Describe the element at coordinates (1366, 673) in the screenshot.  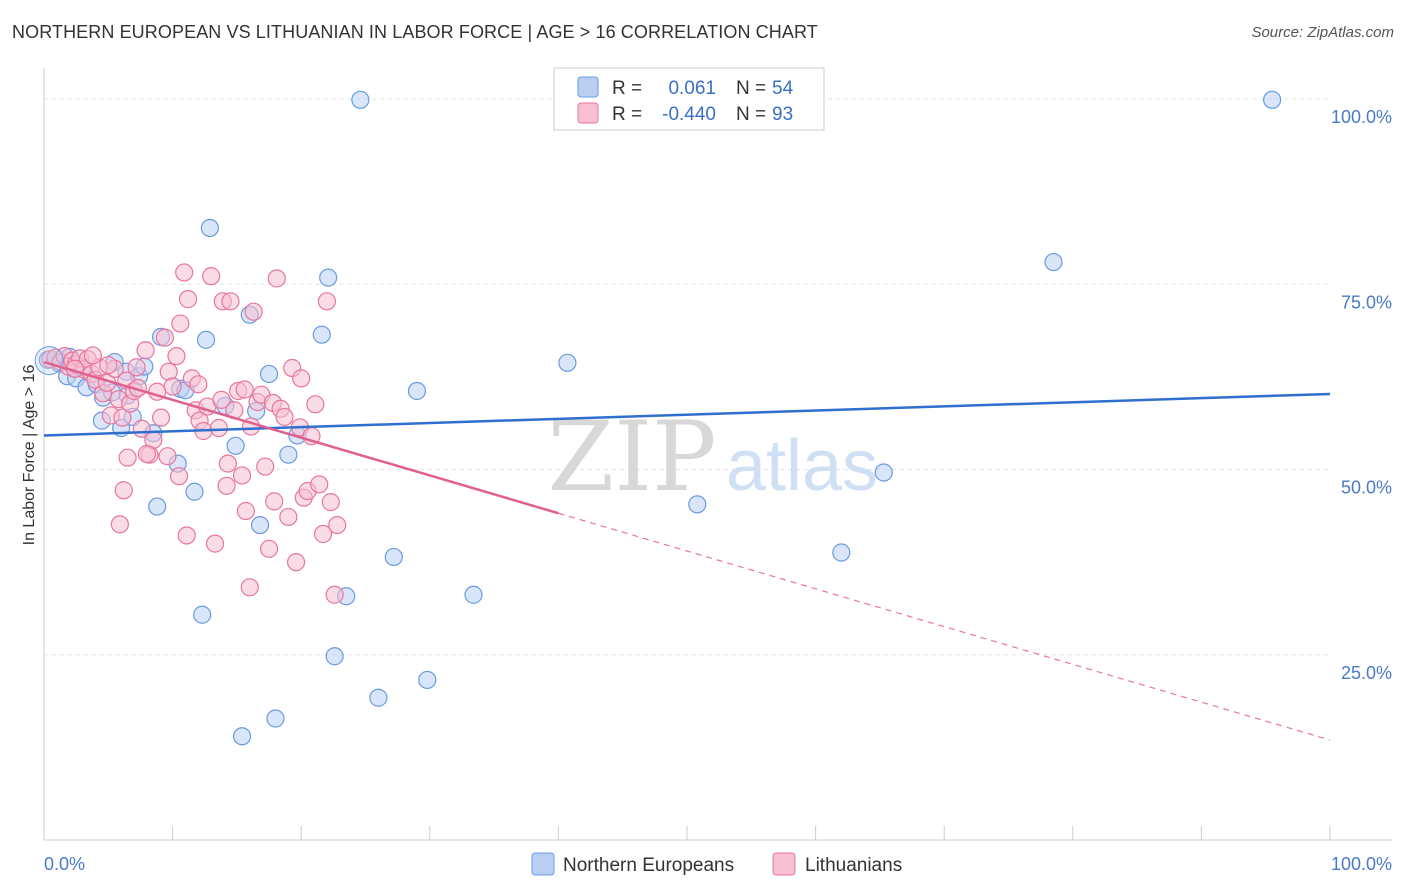
I see `y-tick-label-0: 25.0%` at that location.